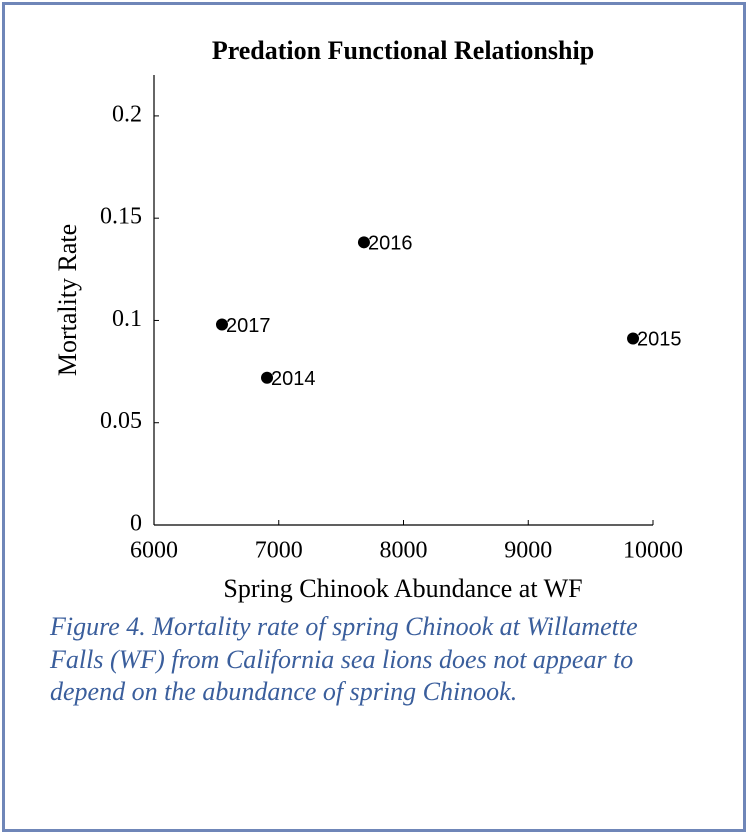 The height and width of the screenshot is (832, 751). I want to click on y-tick-label: 0.1, so click(127, 319).